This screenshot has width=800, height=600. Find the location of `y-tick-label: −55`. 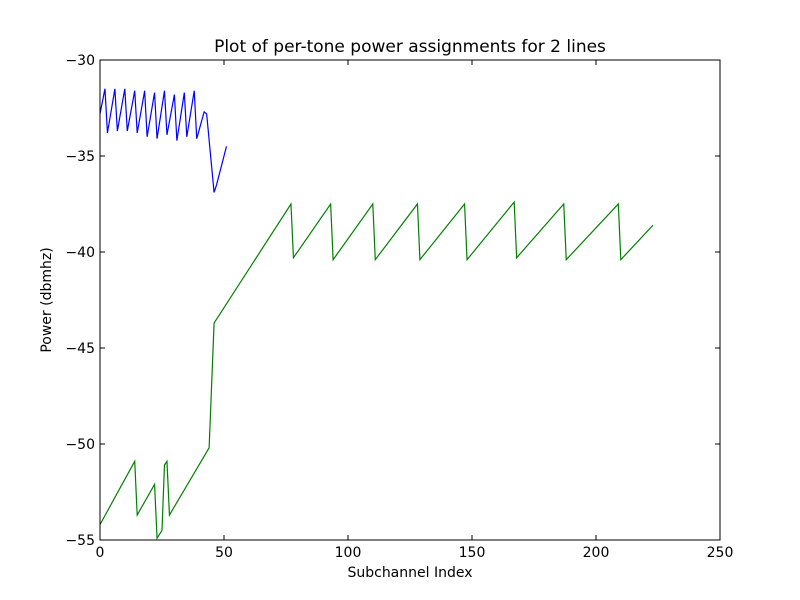

y-tick-label: −55 is located at coordinates (80, 541).